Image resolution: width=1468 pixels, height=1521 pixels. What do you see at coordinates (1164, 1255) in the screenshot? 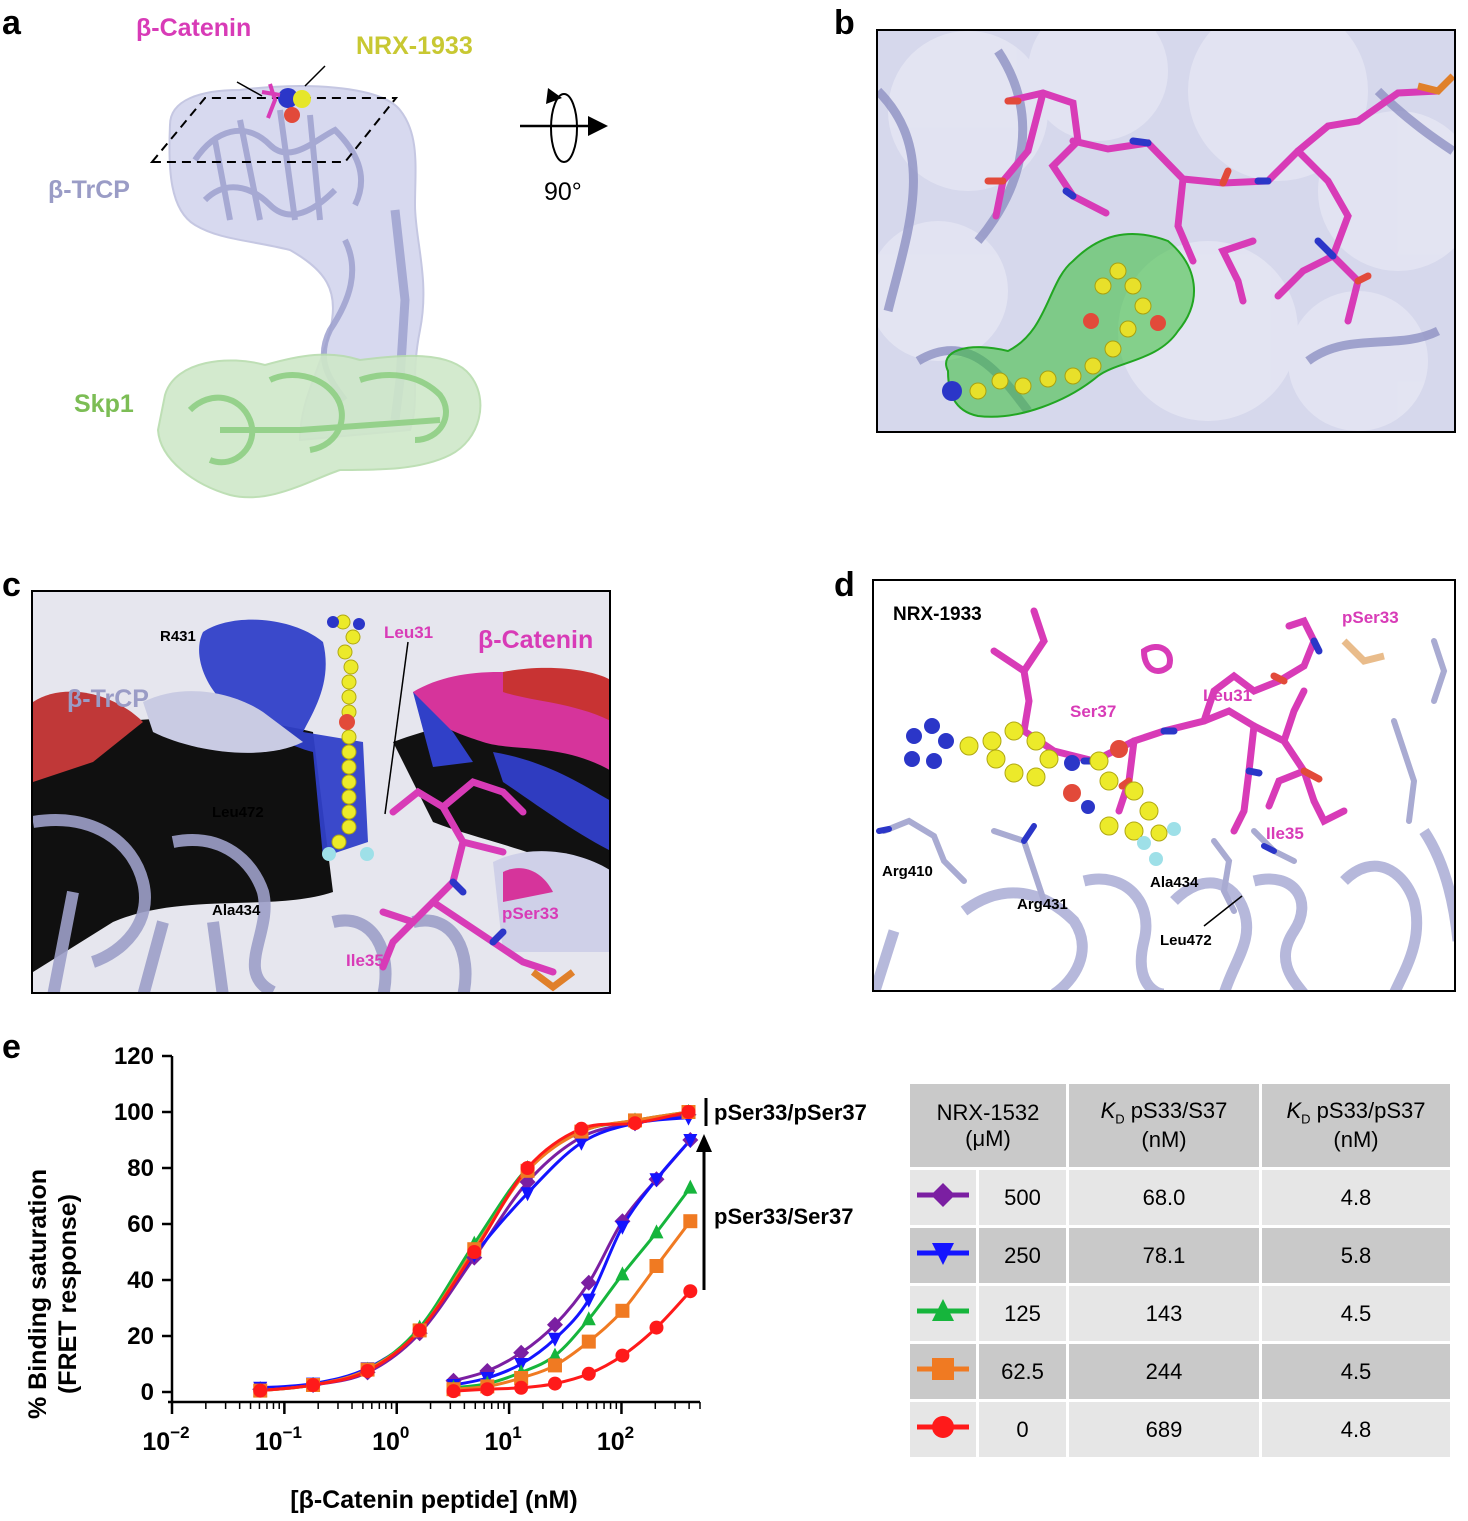
I see `cell-kd1: 78.1` at bounding box center [1164, 1255].